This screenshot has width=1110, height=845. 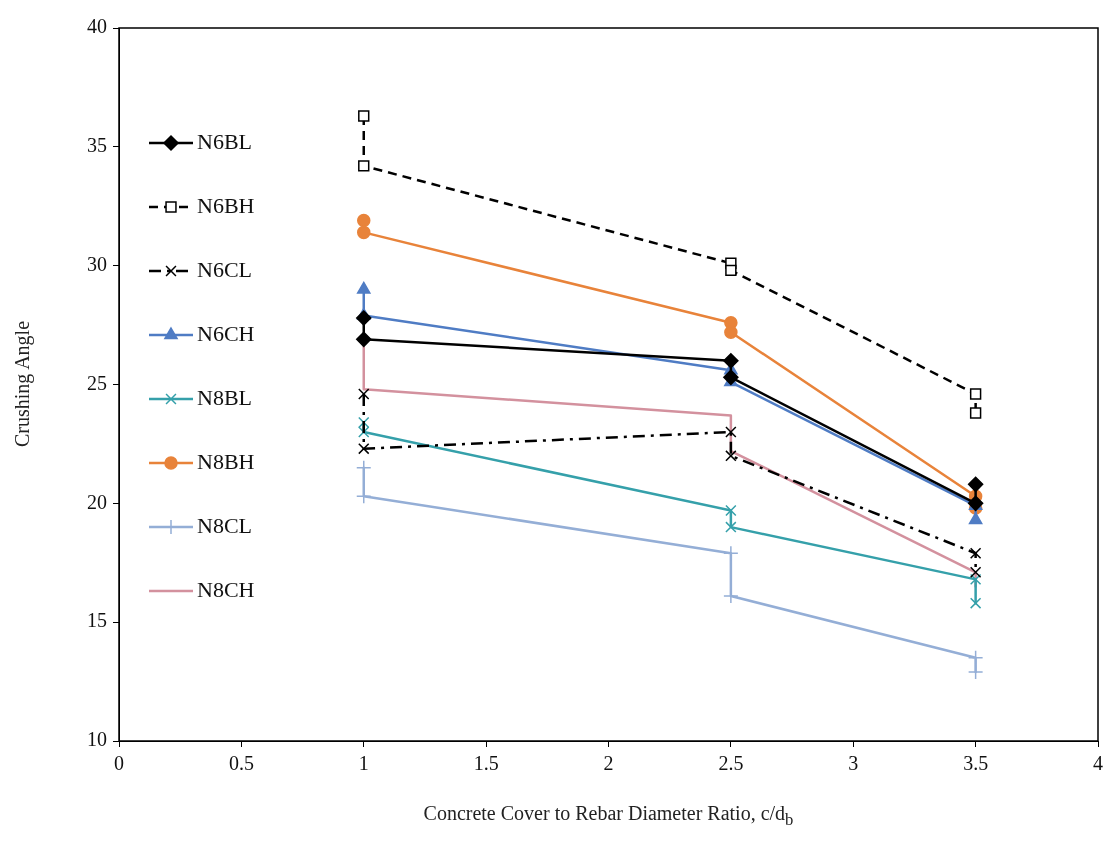 I want to click on legend-label: N6CL, so click(x=224, y=269).